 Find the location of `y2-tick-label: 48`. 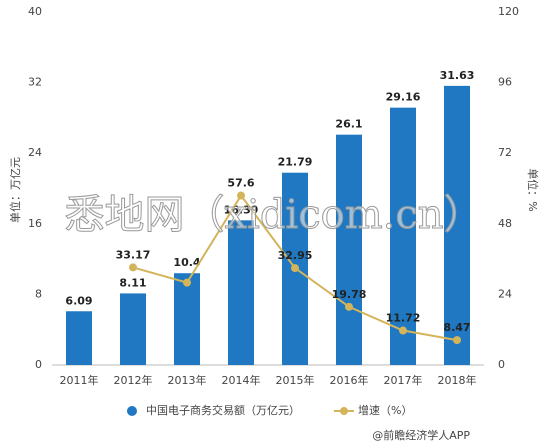

y2-tick-label: 48 is located at coordinates (505, 223).